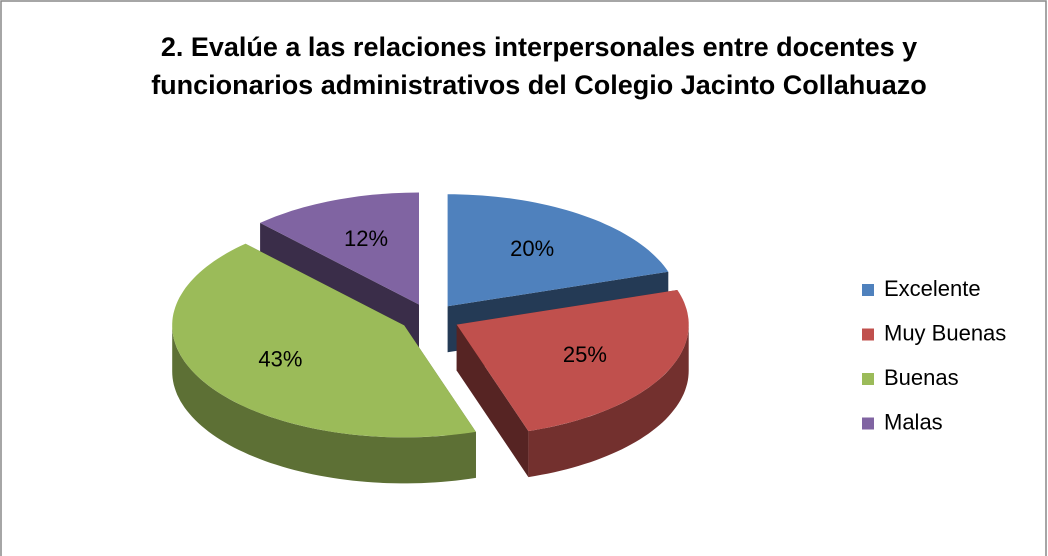  Describe the element at coordinates (932, 288) in the screenshot. I see `legend-label: Excelente` at that location.